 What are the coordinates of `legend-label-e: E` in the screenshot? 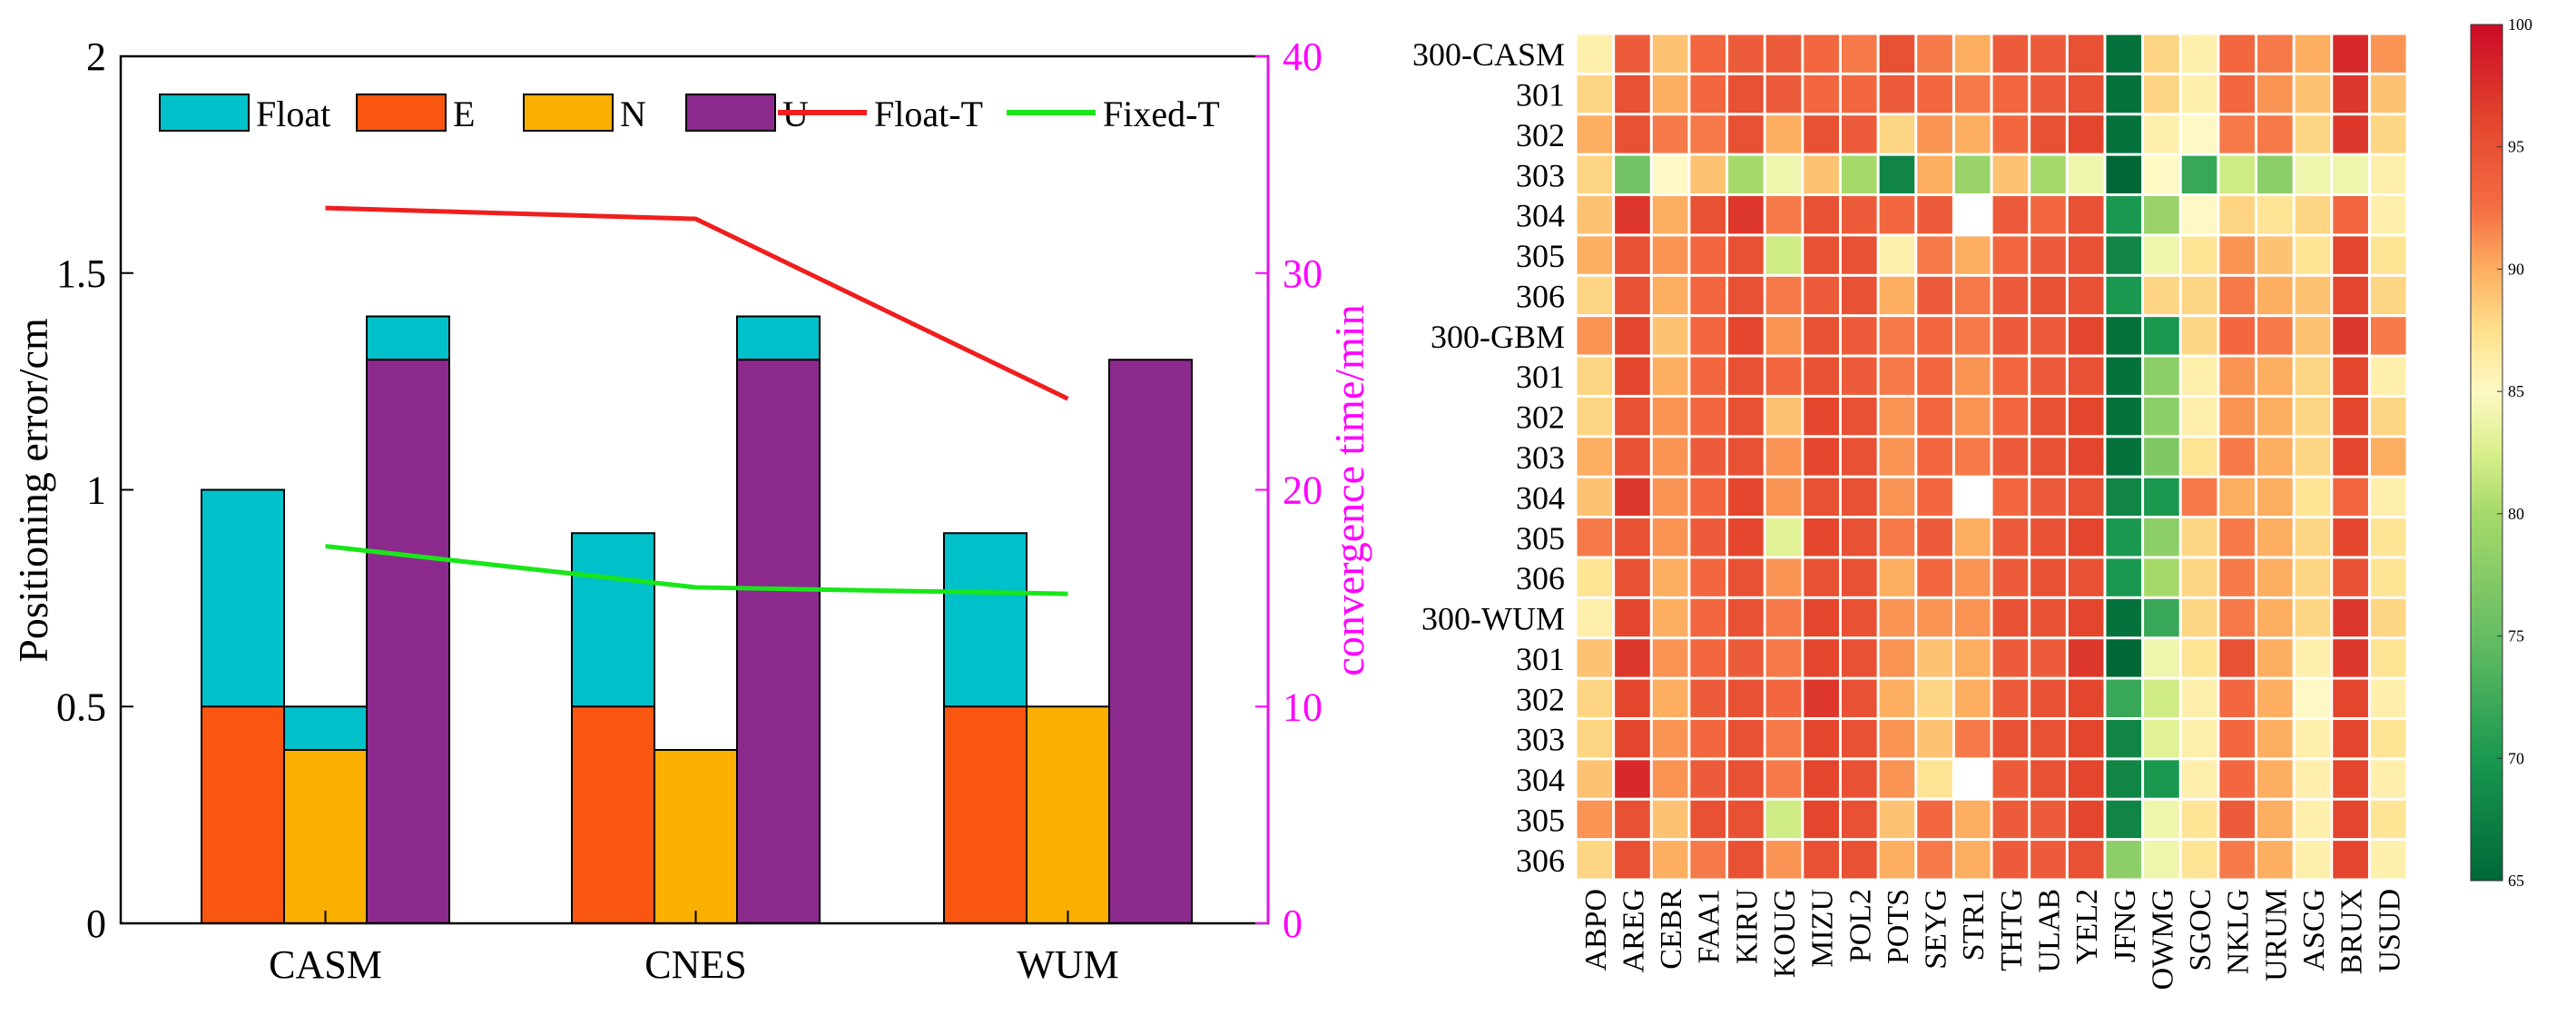 It's located at (464, 114).